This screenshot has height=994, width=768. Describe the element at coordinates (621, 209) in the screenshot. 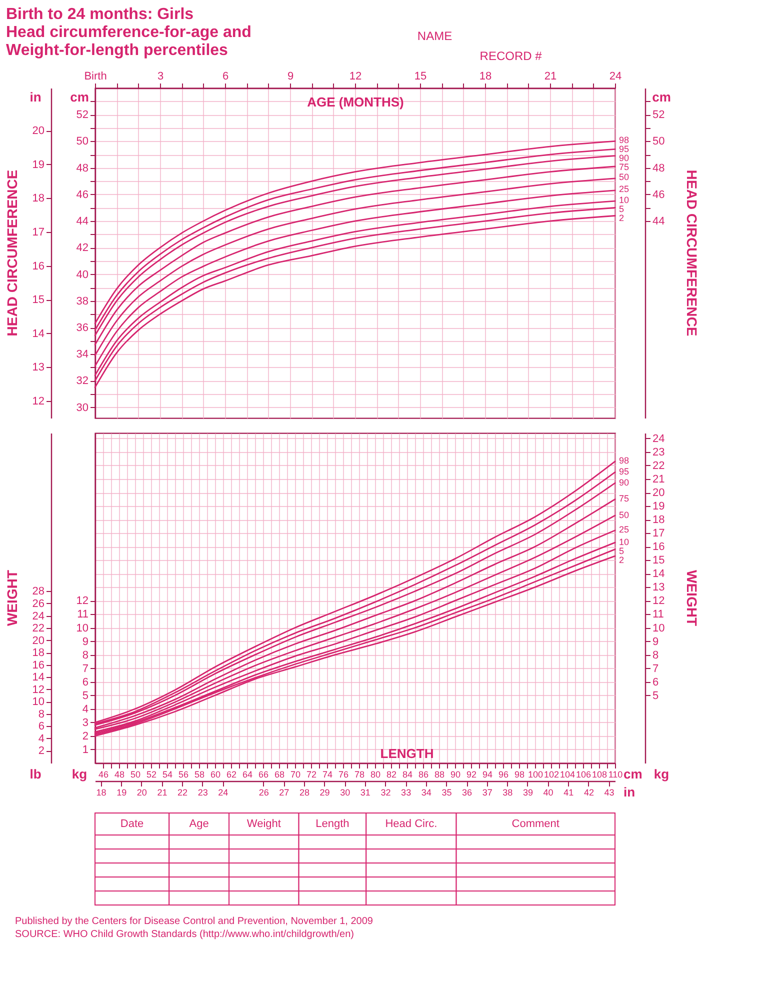

I see `series-label: 5` at that location.